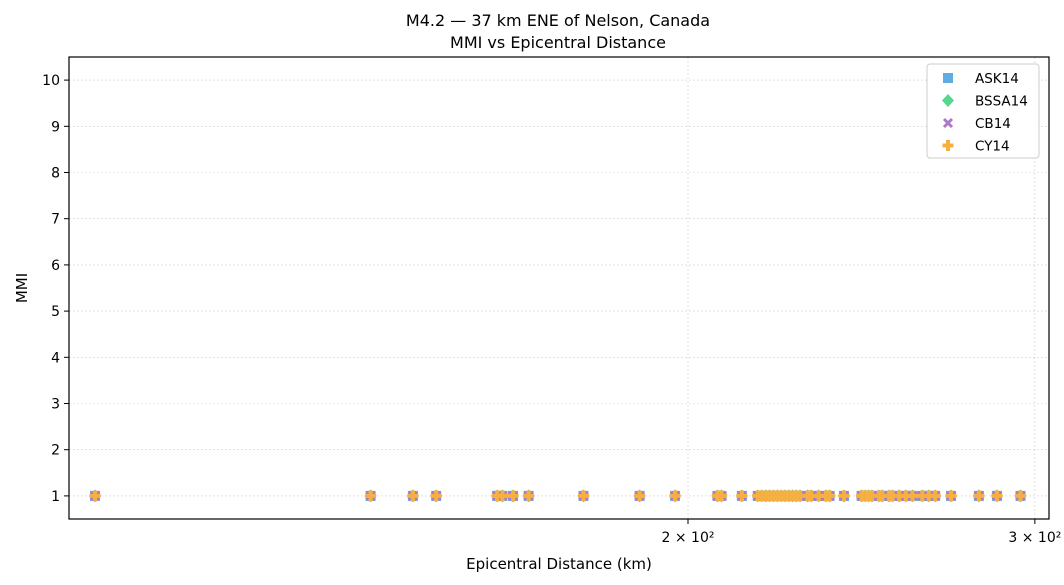 The height and width of the screenshot is (585, 1064). I want to click on legend-marker-bssa14, so click(948, 100).